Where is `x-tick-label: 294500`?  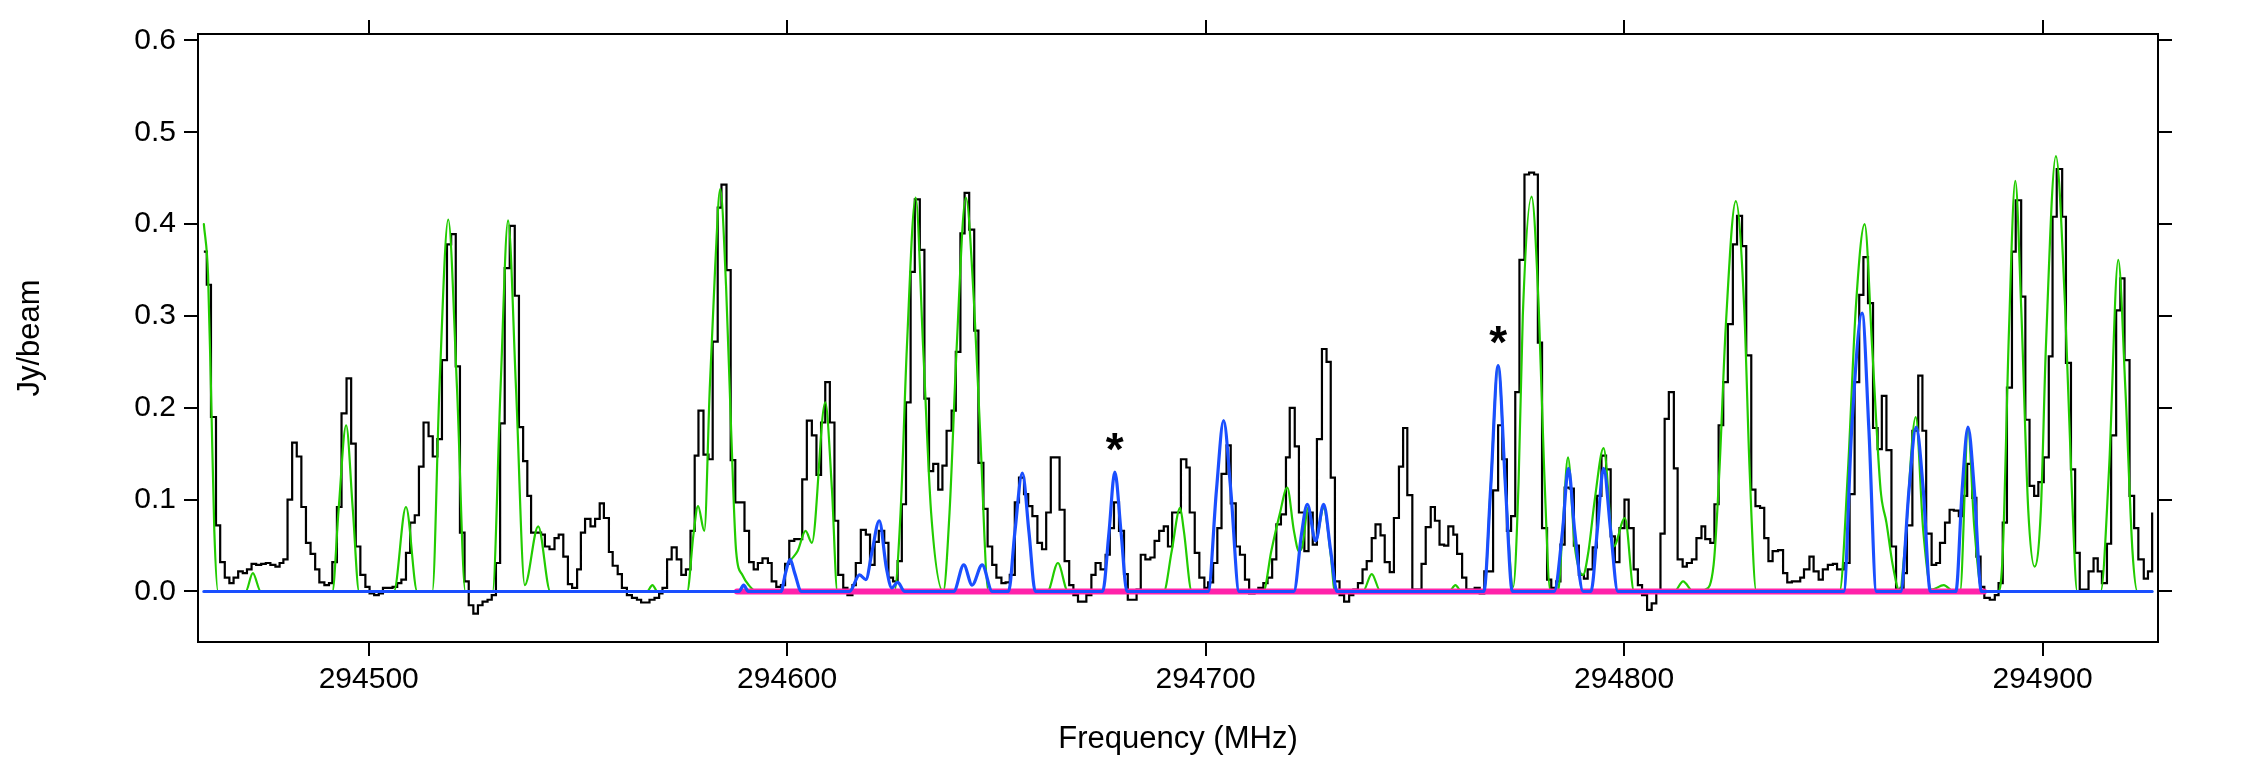 x-tick-label: 294500 is located at coordinates (368, 678).